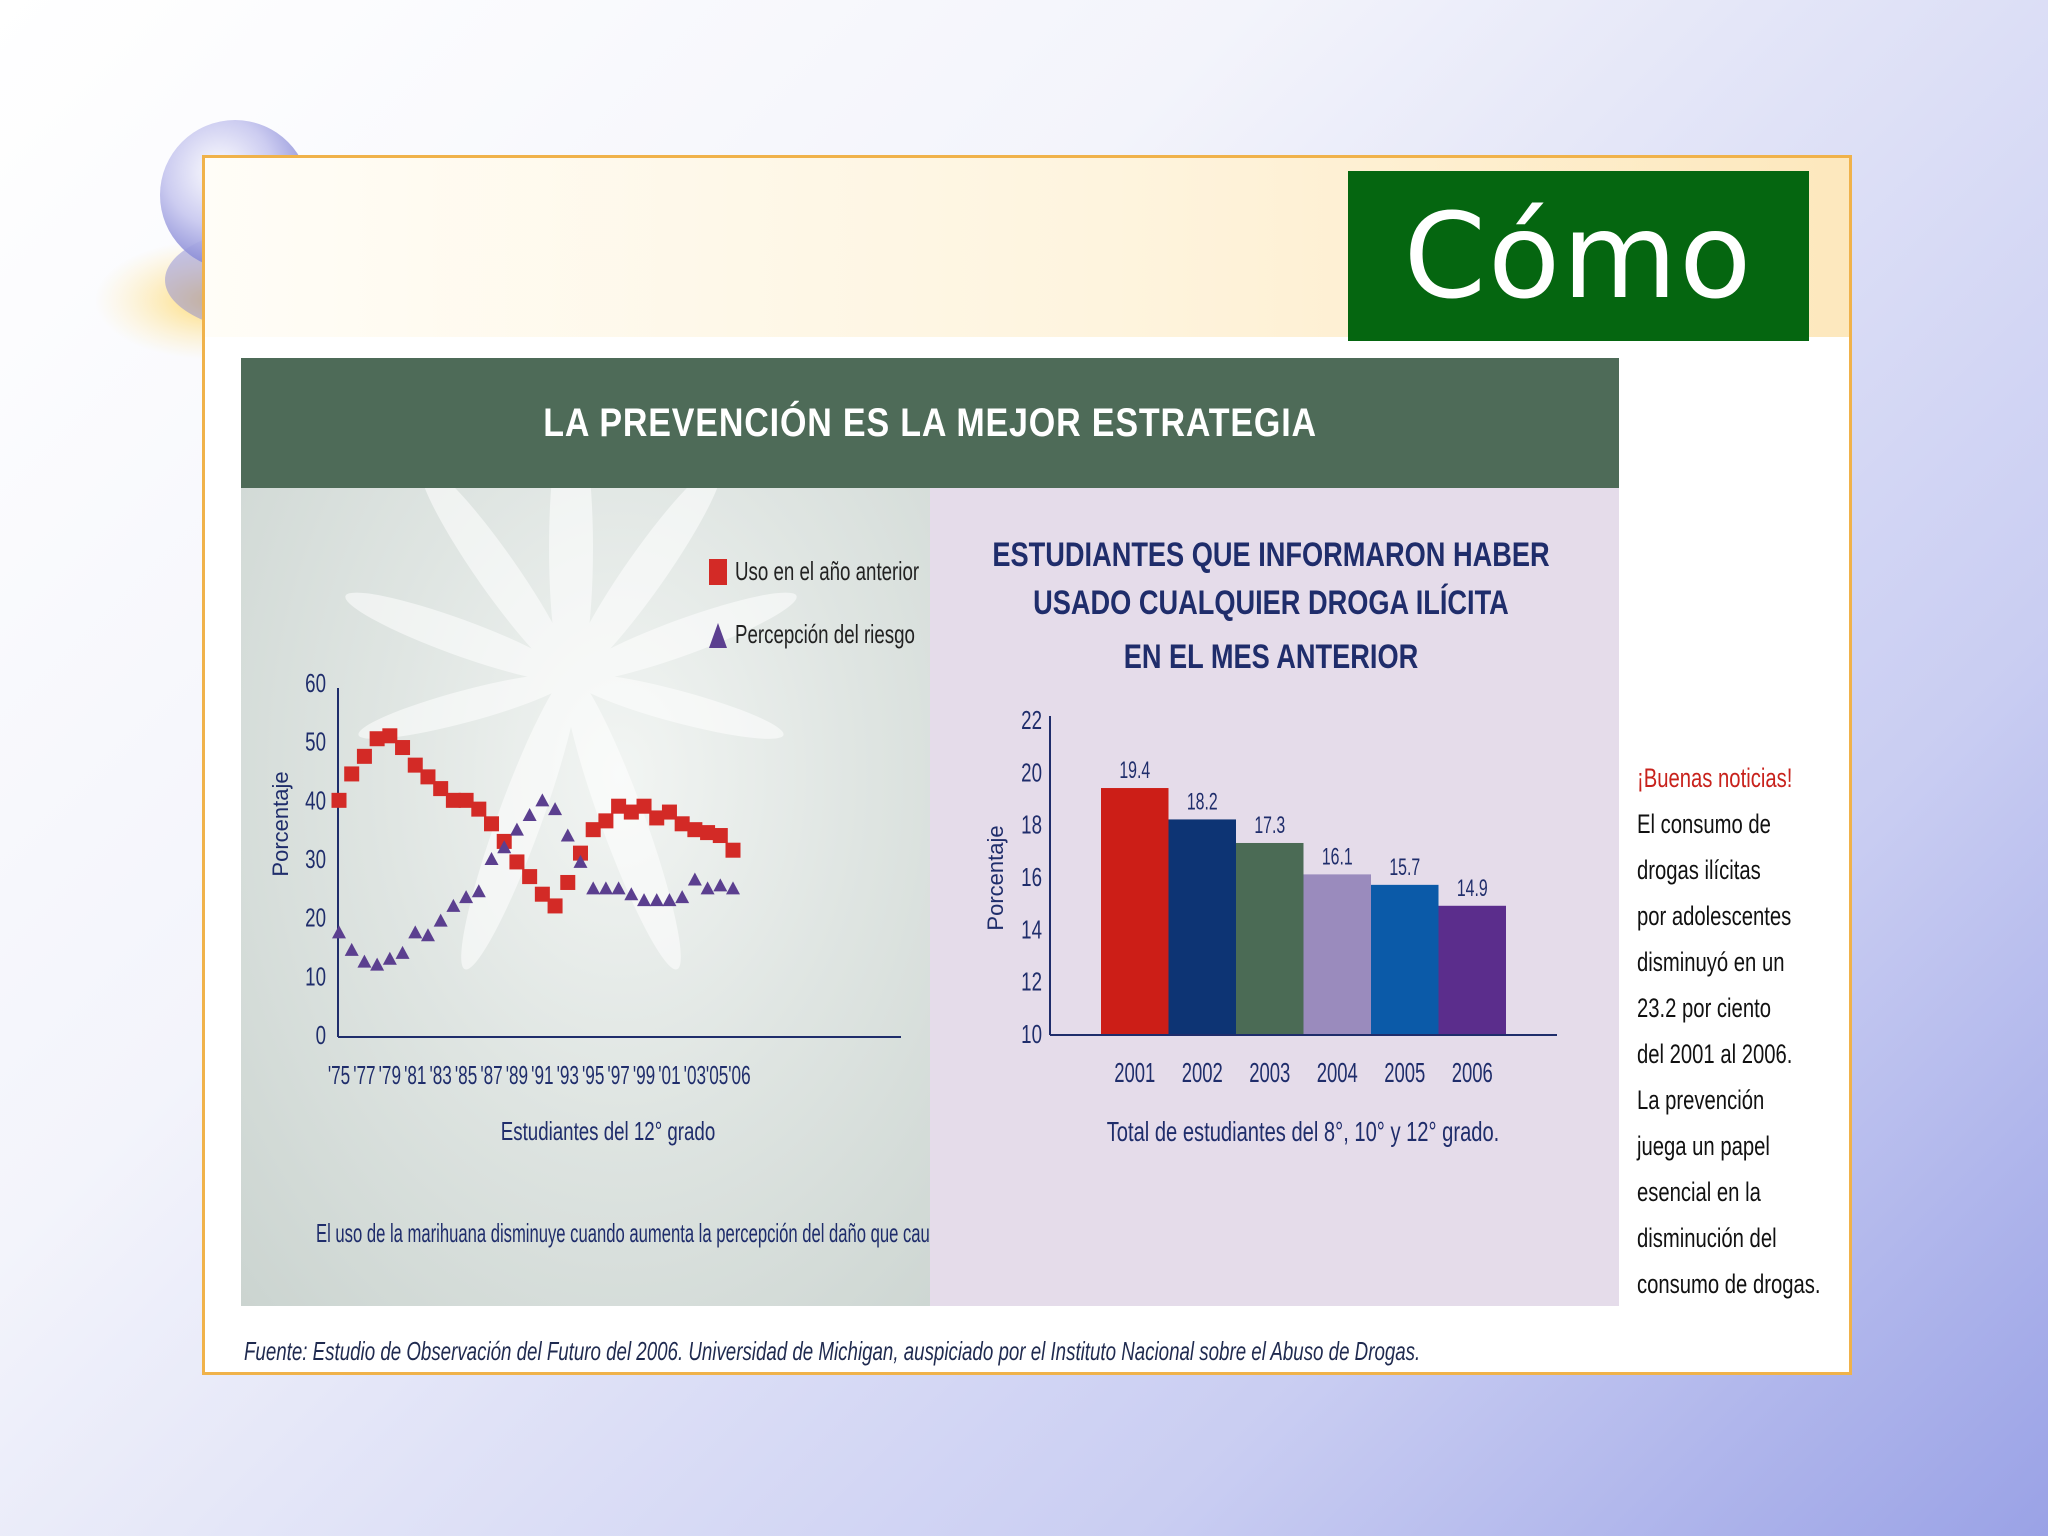 The image size is (2048, 1536). Describe the element at coordinates (1704, 1008) in the screenshot. I see `news-line: 23.2 por ciento` at that location.